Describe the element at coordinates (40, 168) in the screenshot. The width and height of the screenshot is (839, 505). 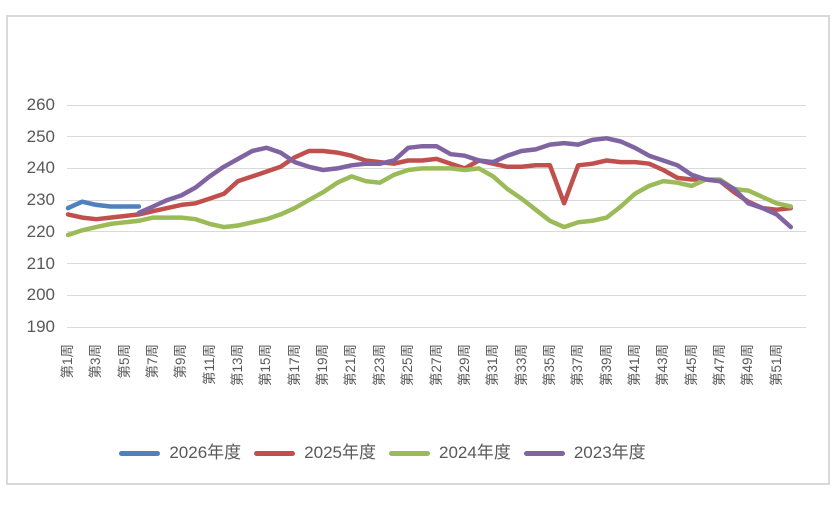
I see `y-axis-tick-label: 240` at that location.